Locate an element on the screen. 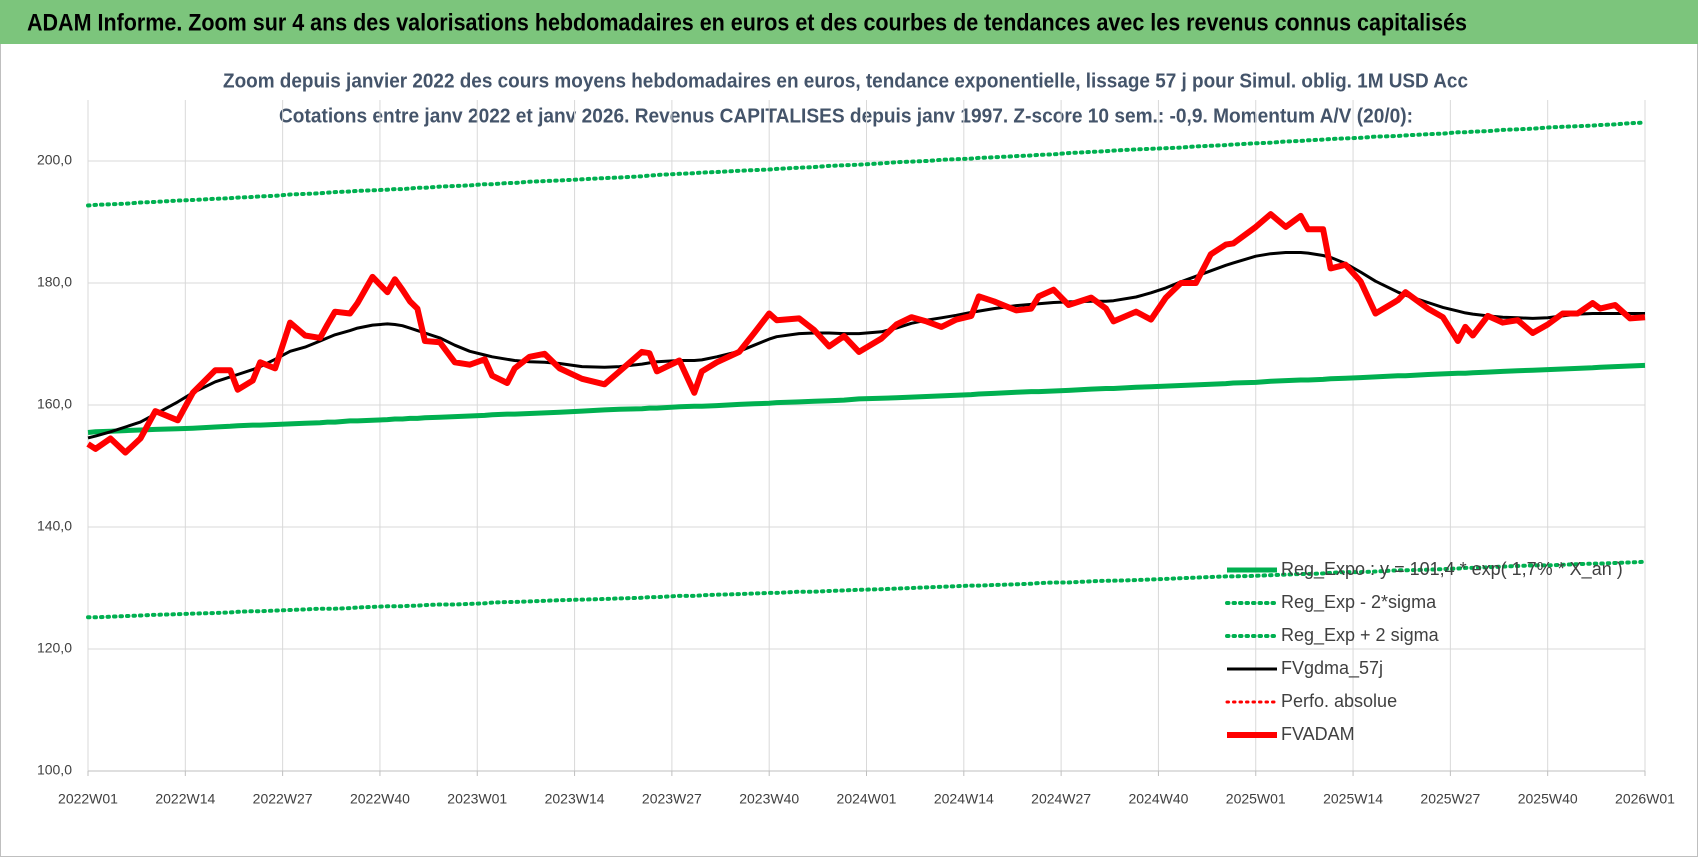 Image resolution: width=1698 pixels, height=857 pixels. x-tick-label: 2022W27 is located at coordinates (283, 799).